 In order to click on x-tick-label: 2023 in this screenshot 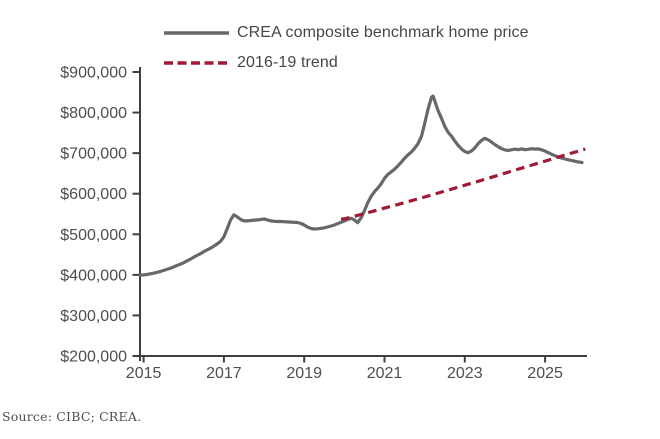, I will do `click(465, 373)`.